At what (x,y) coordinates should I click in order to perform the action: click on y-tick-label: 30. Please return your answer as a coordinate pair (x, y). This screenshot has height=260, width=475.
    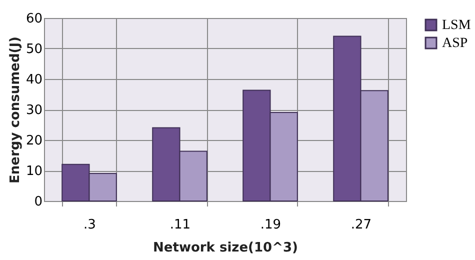
    Looking at the image, I should click on (34, 110).